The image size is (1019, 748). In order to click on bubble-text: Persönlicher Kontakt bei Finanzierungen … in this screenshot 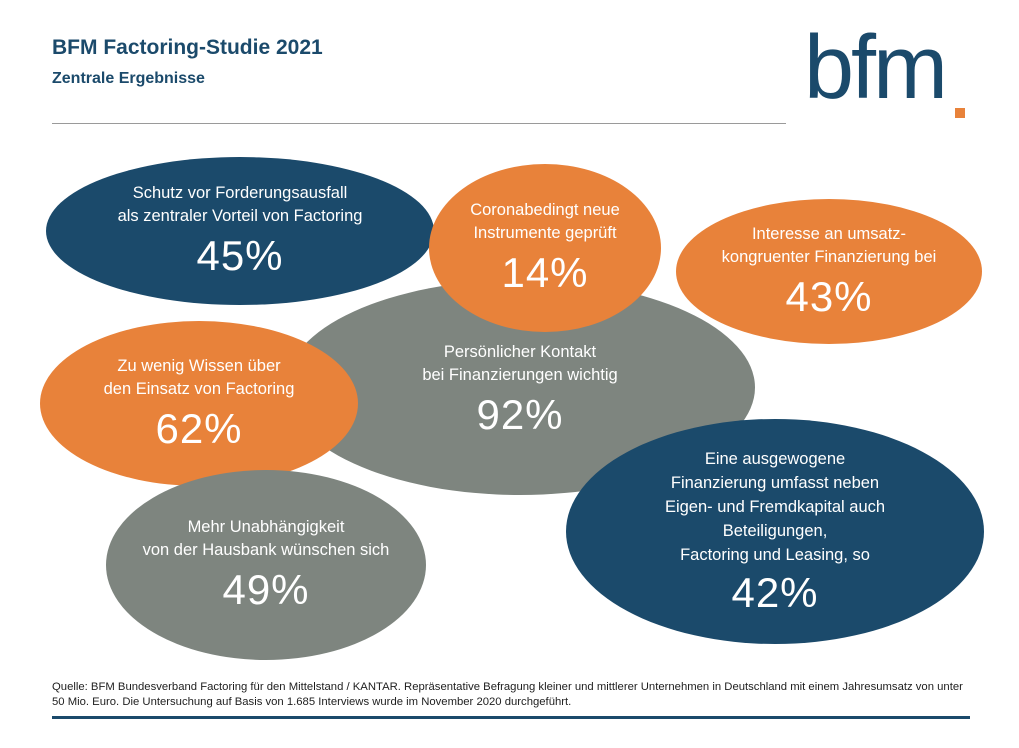, I will do `click(520, 363)`.